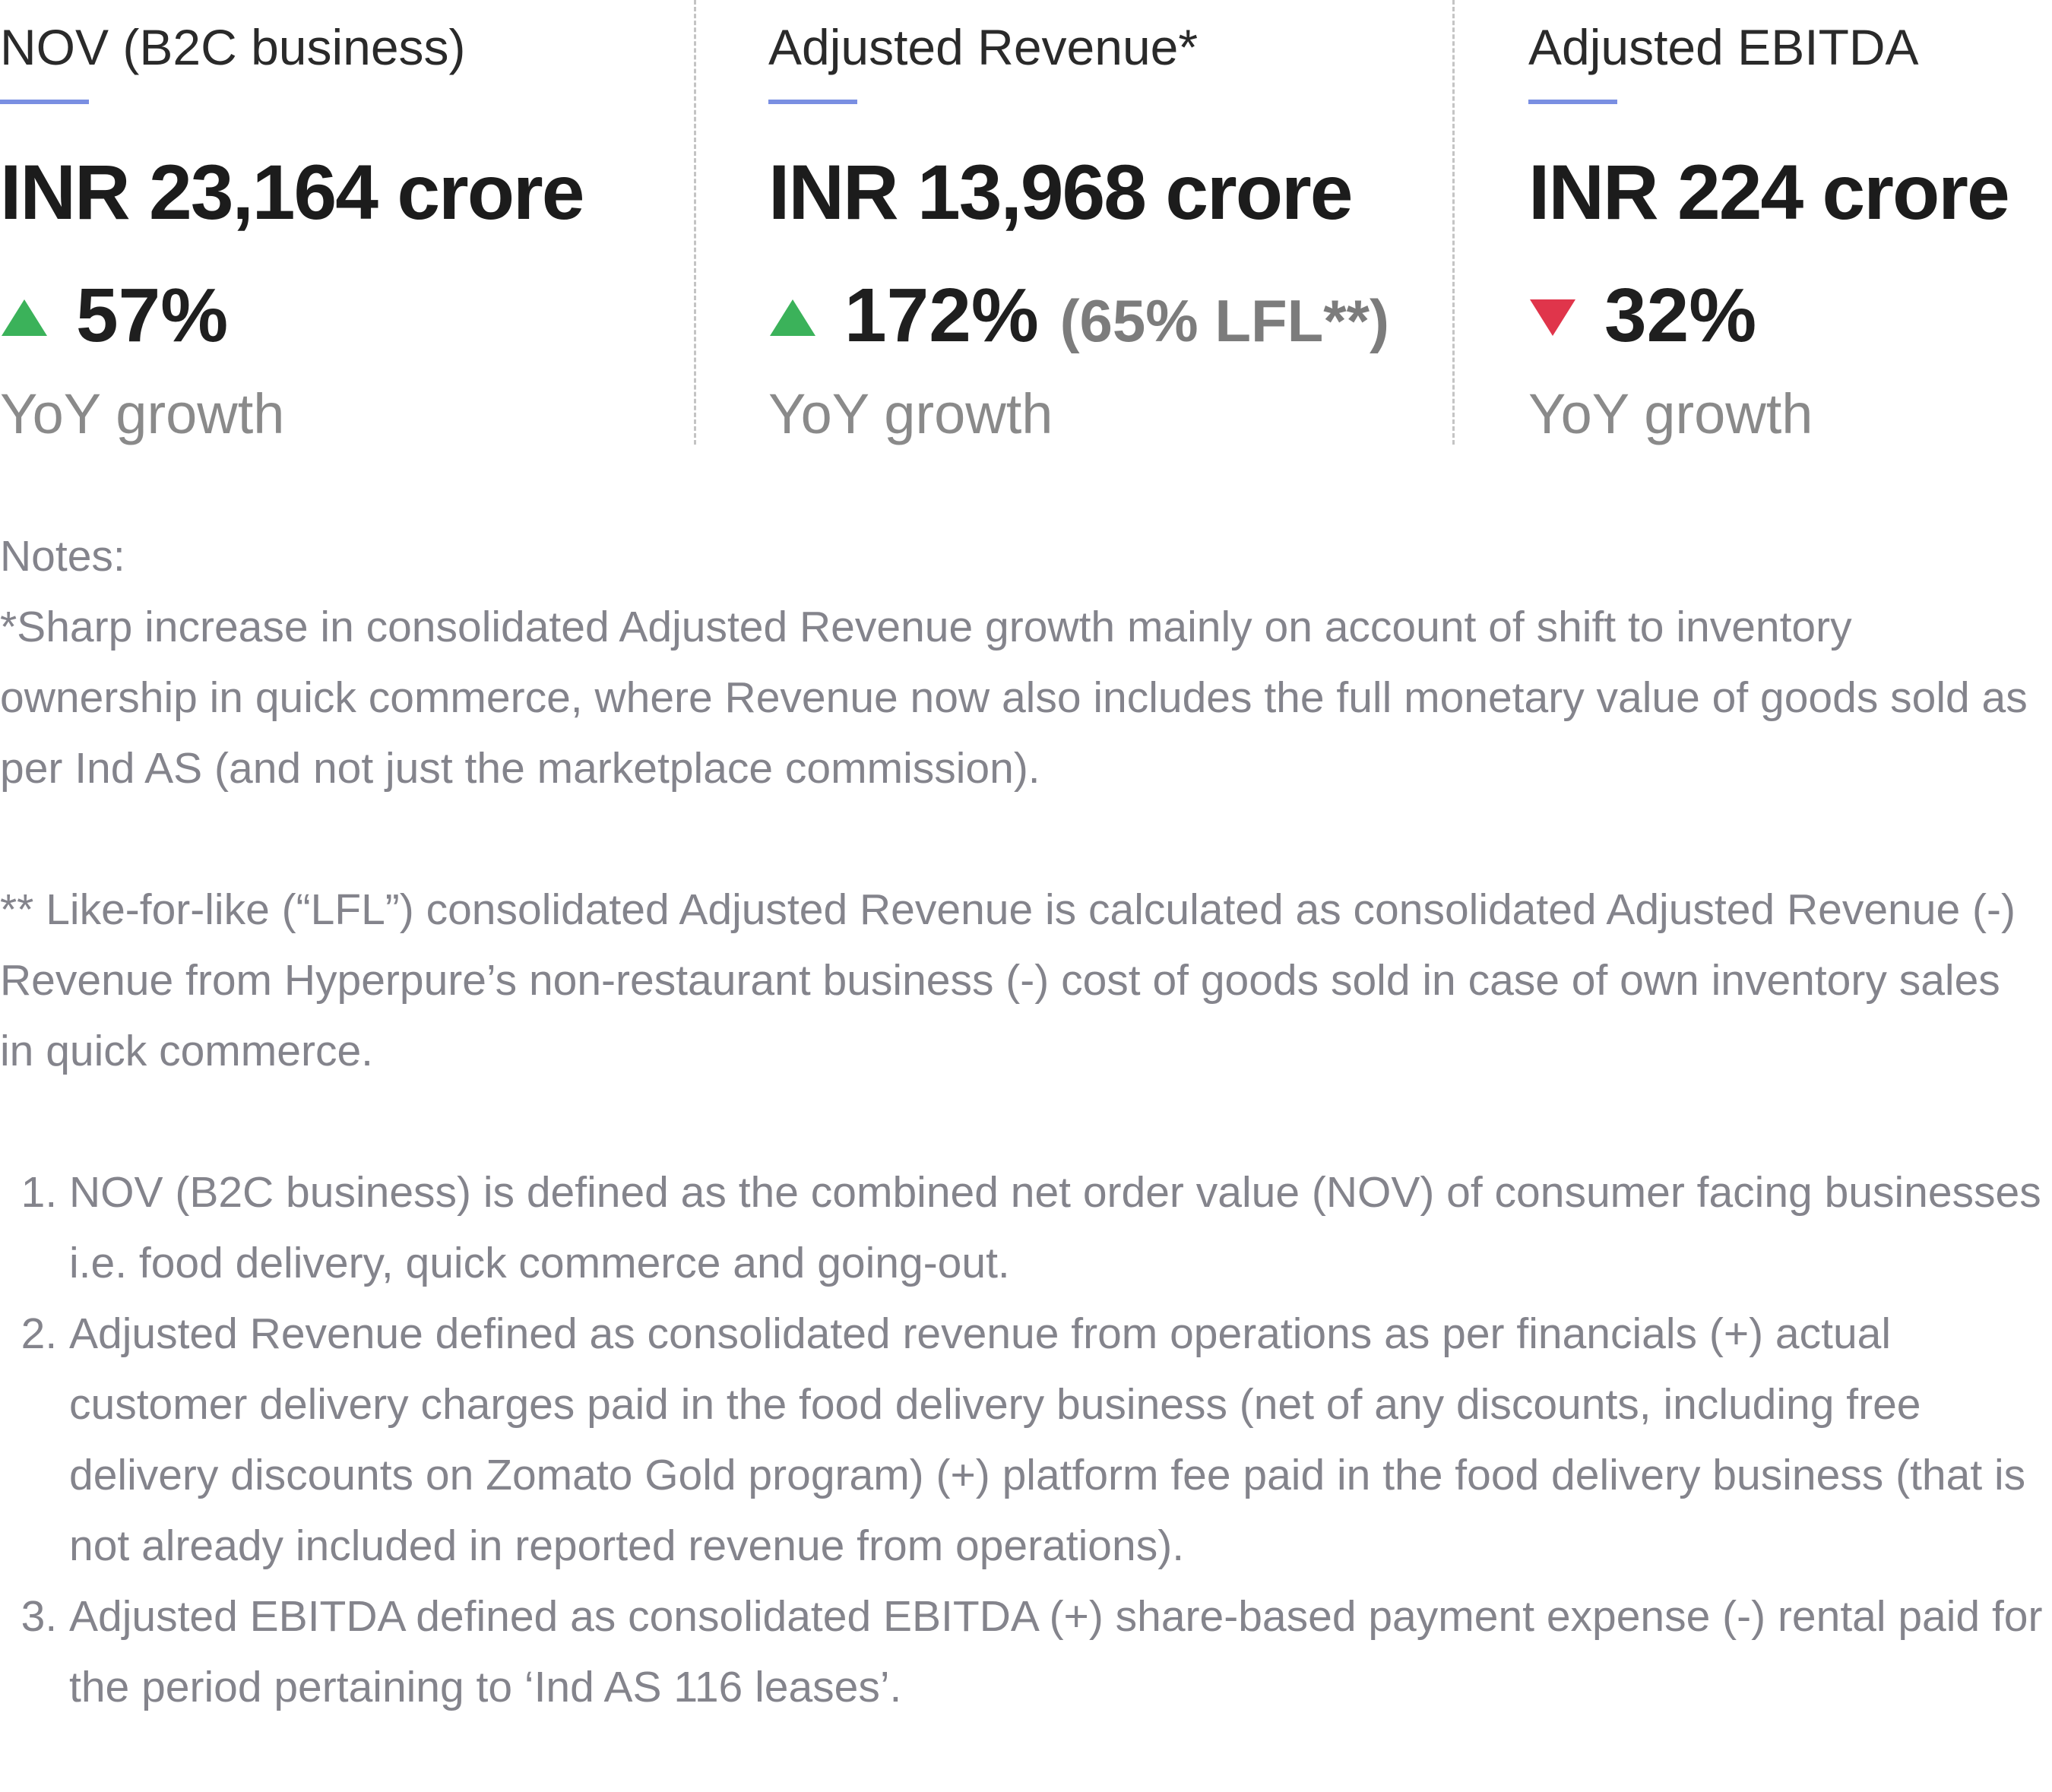 The height and width of the screenshot is (1792, 2052). I want to click on growth-value: 32%, so click(1680, 315).